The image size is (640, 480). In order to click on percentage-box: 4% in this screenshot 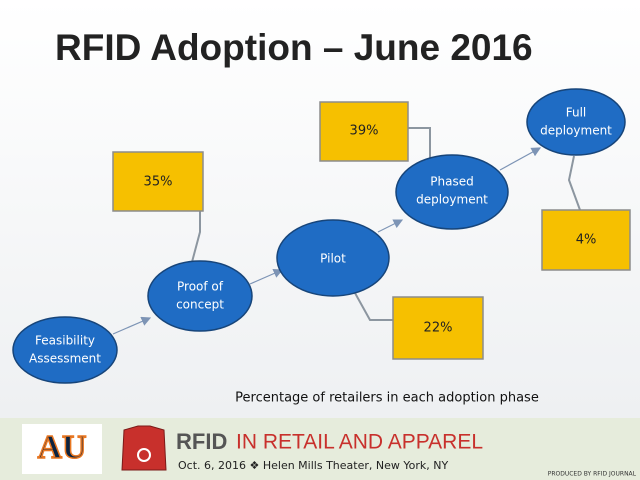, I will do `click(586, 240)`.